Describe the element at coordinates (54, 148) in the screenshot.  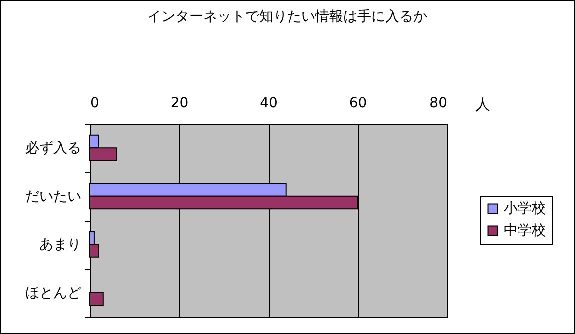
I see `y-tick-label: 必ず入る` at that location.